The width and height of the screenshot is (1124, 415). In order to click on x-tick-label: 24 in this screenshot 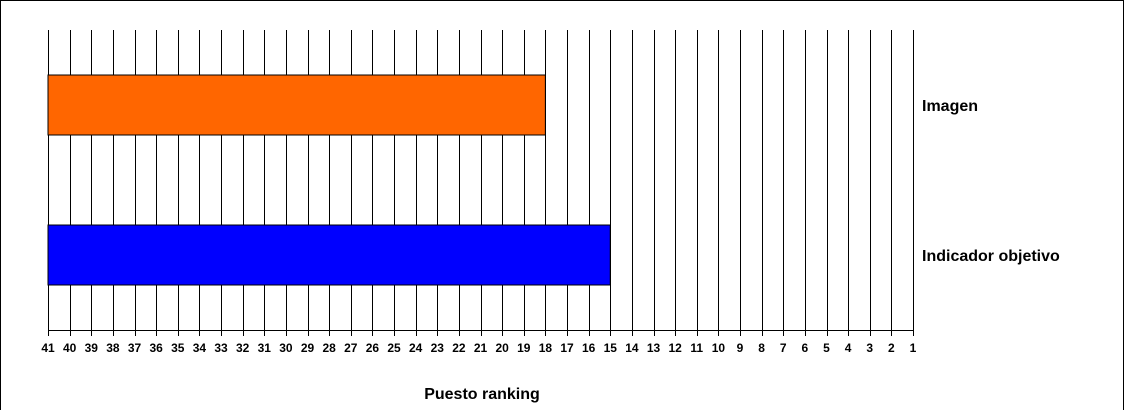, I will do `click(416, 348)`.